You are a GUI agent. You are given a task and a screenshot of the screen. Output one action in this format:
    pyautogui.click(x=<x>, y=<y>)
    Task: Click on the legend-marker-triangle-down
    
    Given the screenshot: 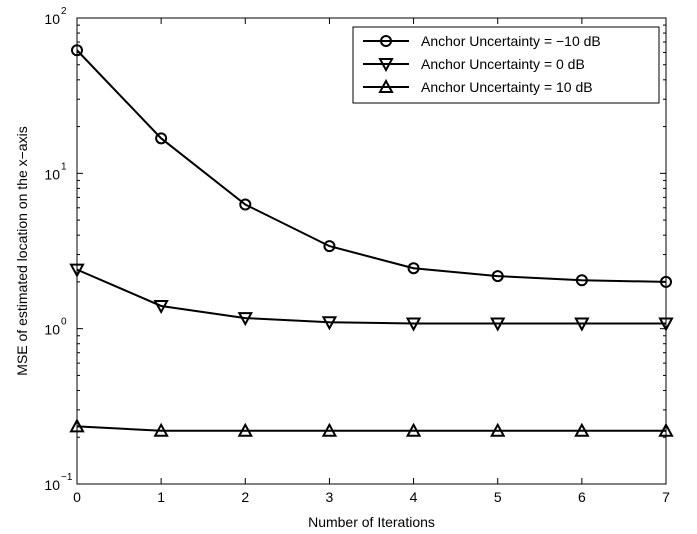 What is the action you would take?
    pyautogui.click(x=386, y=65)
    